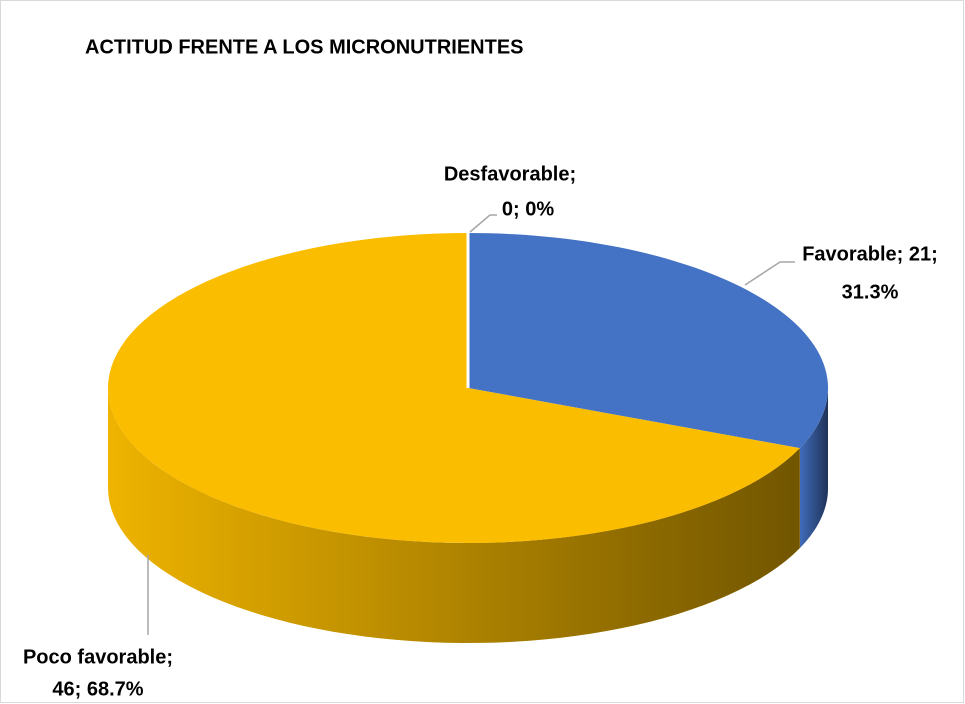  I want to click on slice-side-shade, so click(813, 468).